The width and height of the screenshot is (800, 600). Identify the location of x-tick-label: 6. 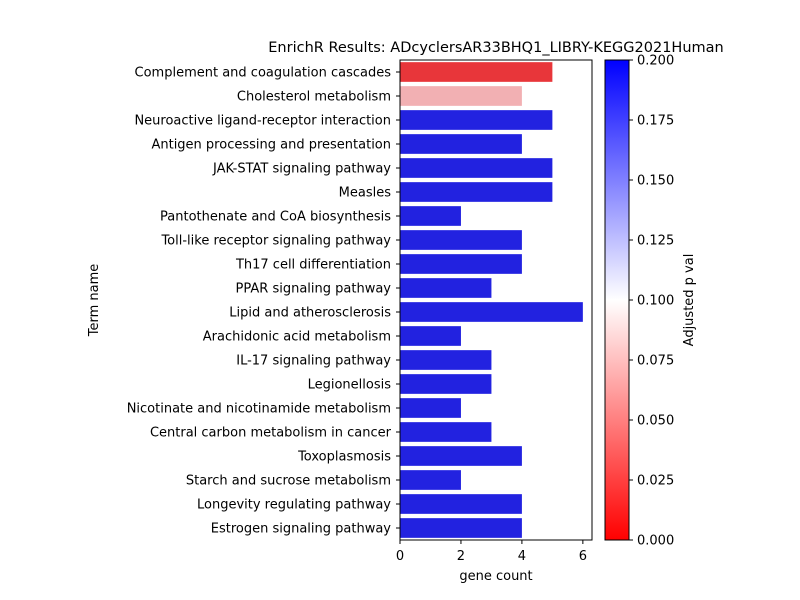
(583, 556).